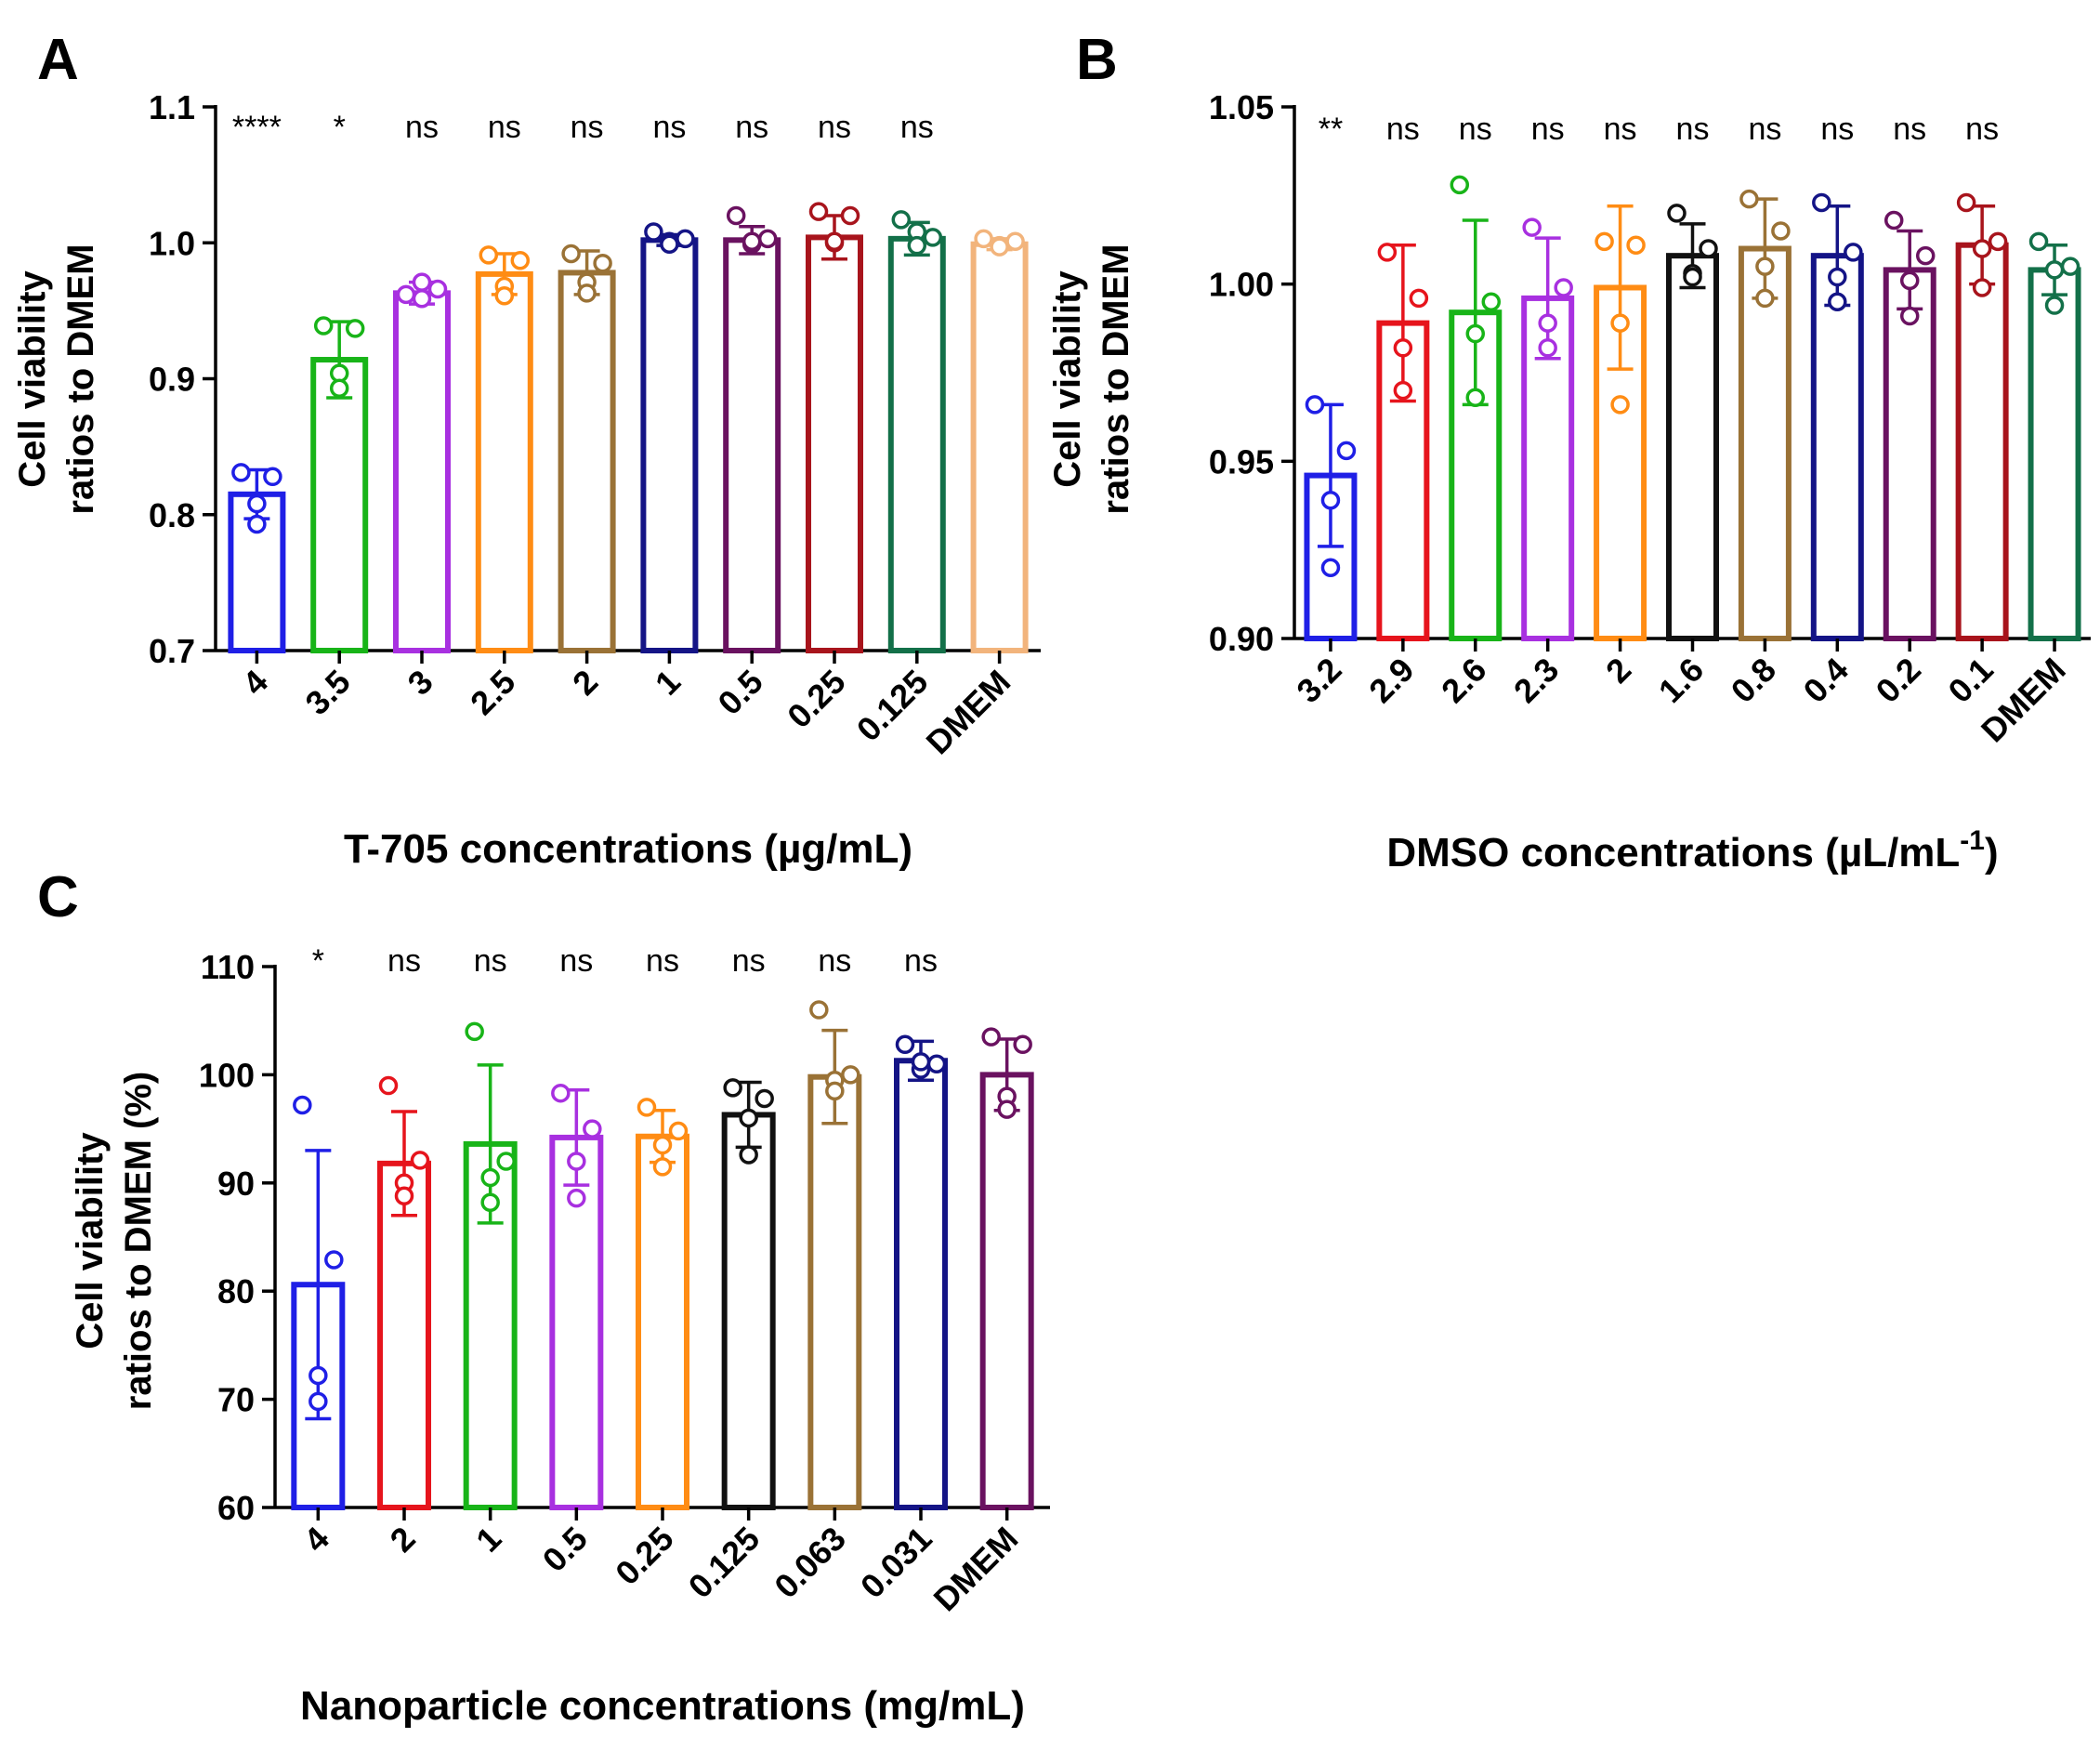  What do you see at coordinates (1618, 671) in the screenshot?
I see `x-tick-label: 2` at bounding box center [1618, 671].